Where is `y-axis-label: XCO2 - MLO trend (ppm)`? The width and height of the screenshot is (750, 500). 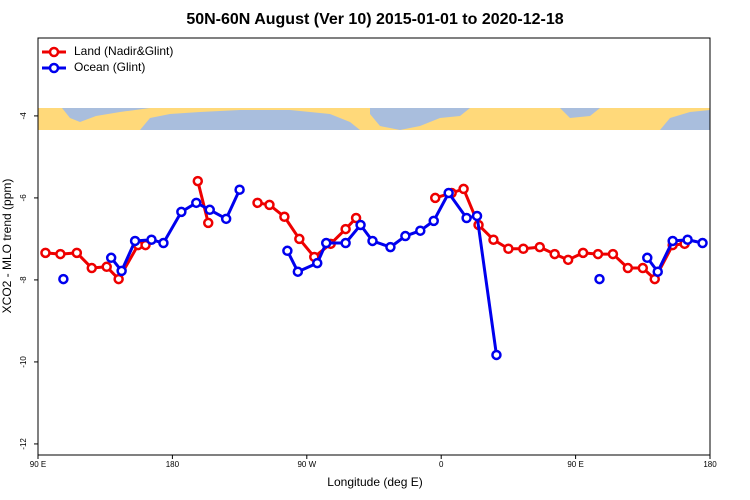
y-axis-label: XCO2 - MLO trend (ppm) is located at coordinates (7, 246).